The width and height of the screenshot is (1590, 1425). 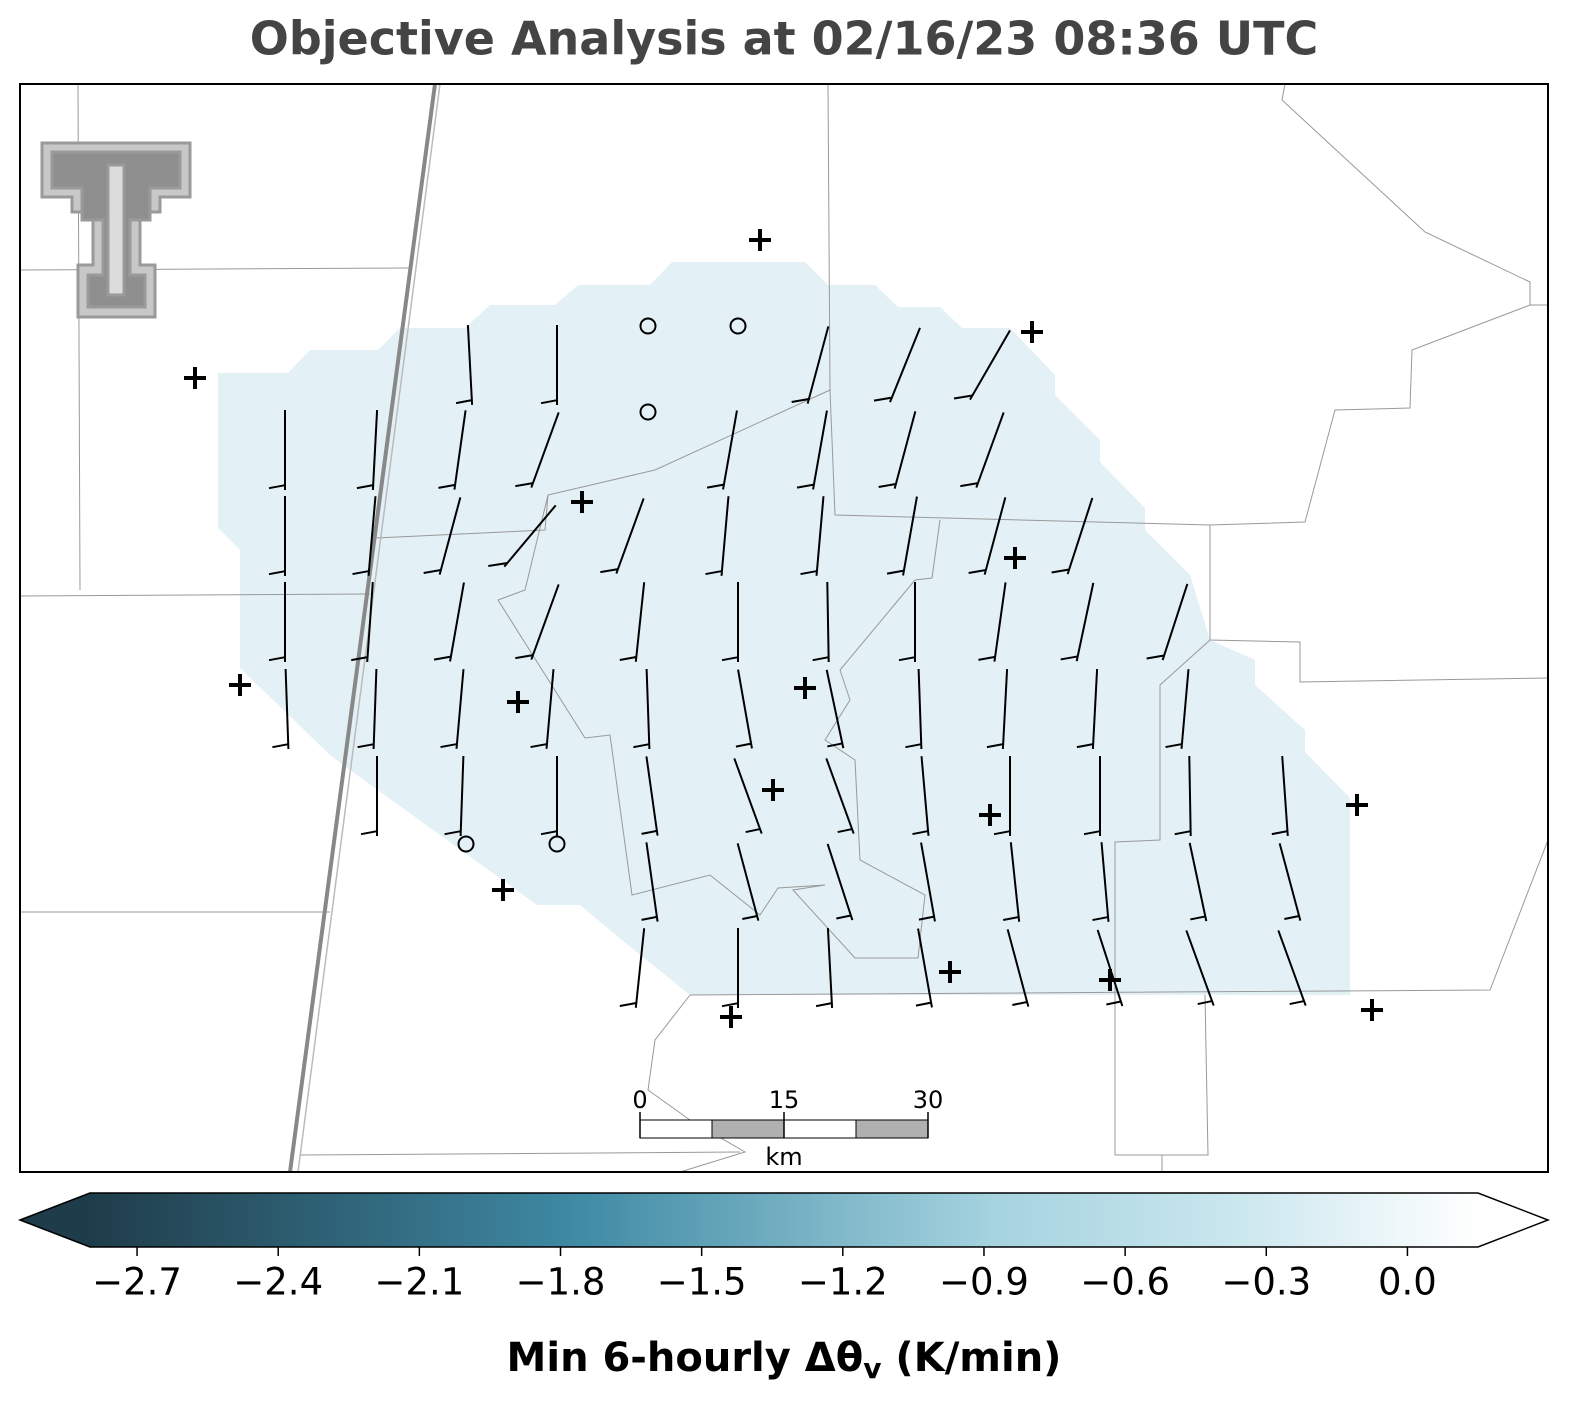 I want to click on scale-label: 15, so click(x=784, y=1100).